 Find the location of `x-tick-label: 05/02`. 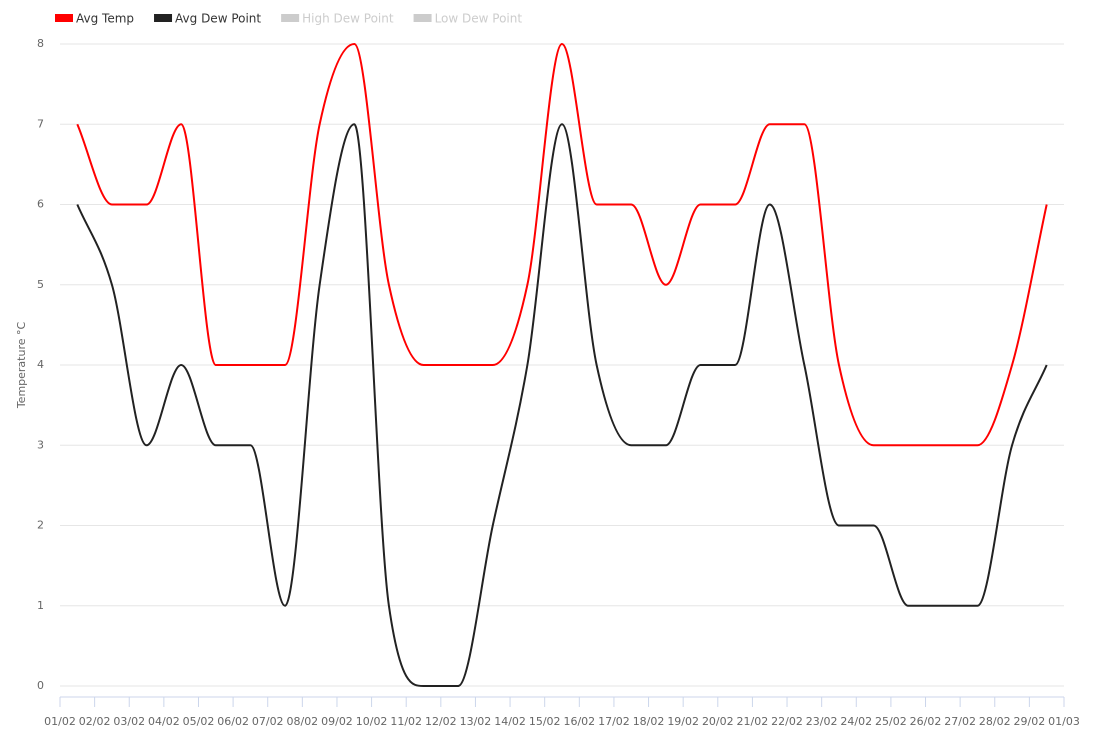

x-tick-label: 05/02 is located at coordinates (199, 721).